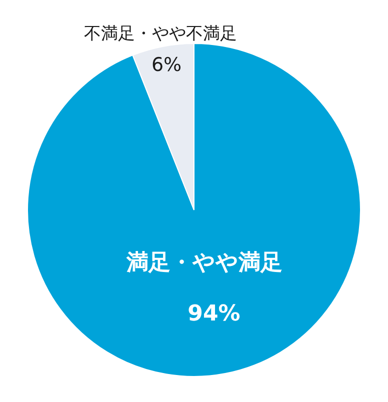 The image size is (388, 402). Describe the element at coordinates (214, 313) in the screenshot. I see `data-label: 94%` at that location.